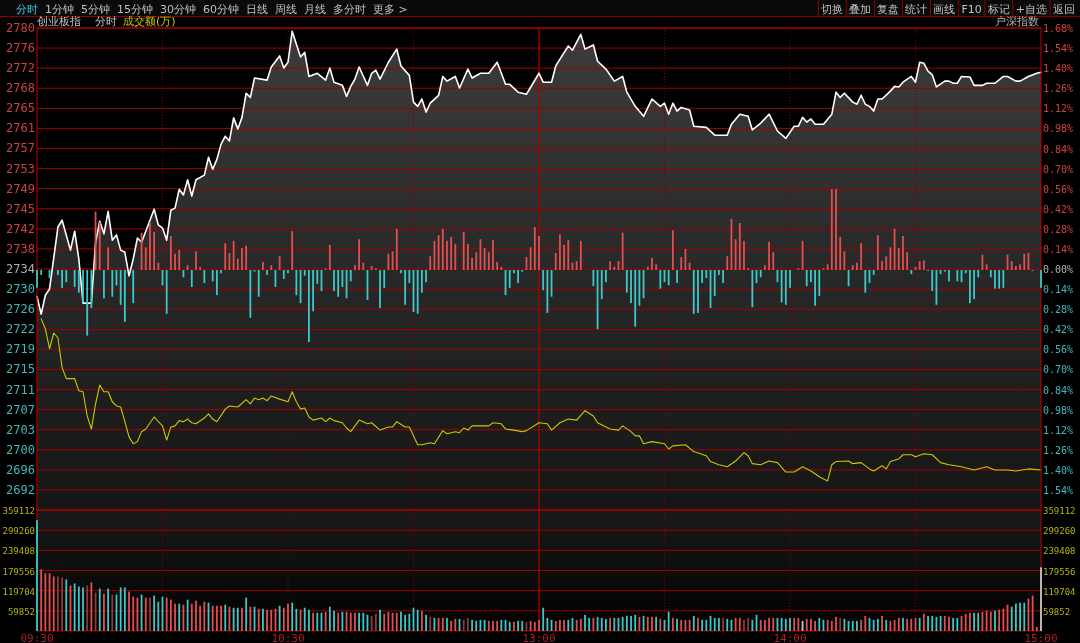 The image size is (1080, 643). What do you see at coordinates (916, 9) in the screenshot?
I see `text: 统计` at bounding box center [916, 9].